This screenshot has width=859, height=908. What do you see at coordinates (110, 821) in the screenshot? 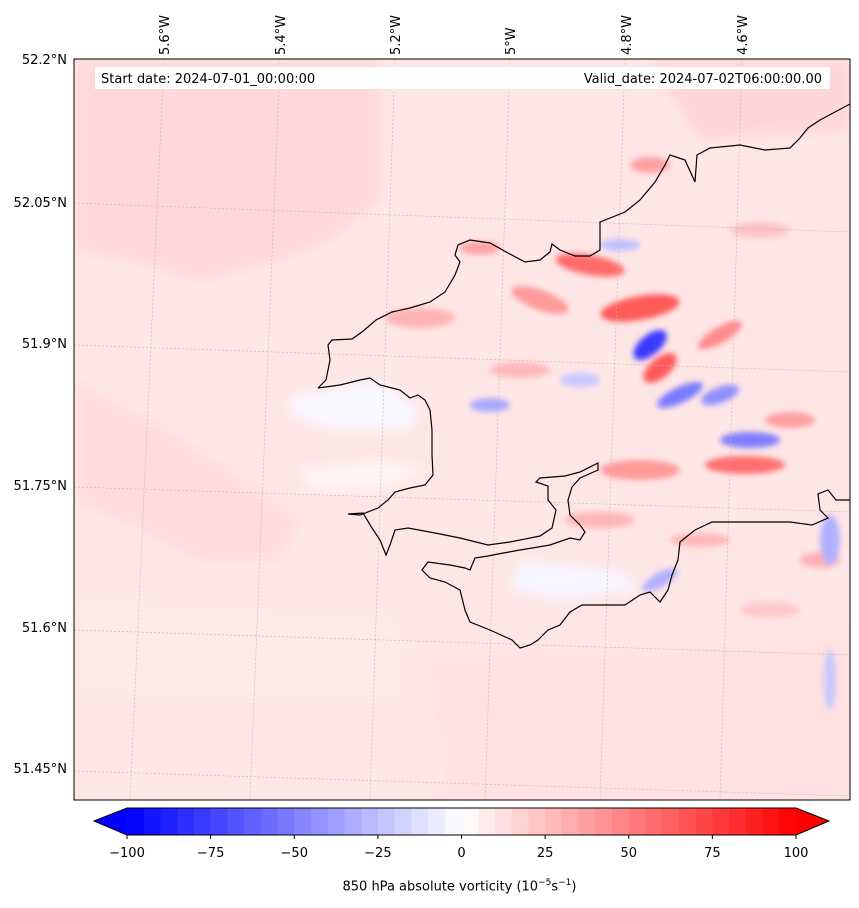
I see `colorbar-min-arrow` at bounding box center [110, 821].